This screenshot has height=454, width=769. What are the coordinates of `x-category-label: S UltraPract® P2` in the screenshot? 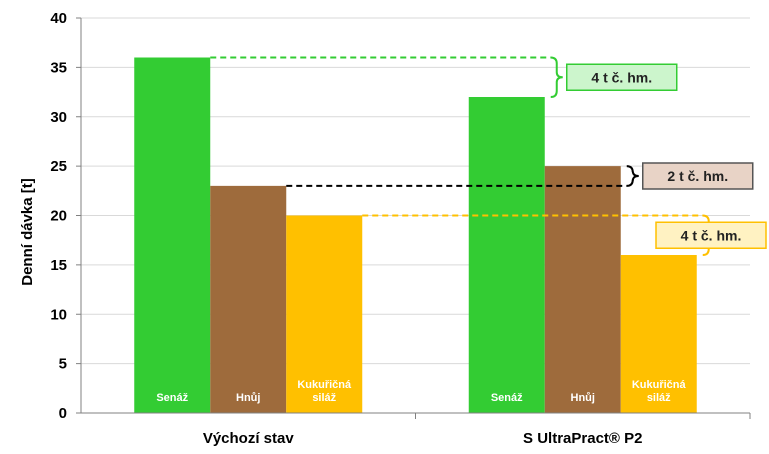 It's located at (582, 438).